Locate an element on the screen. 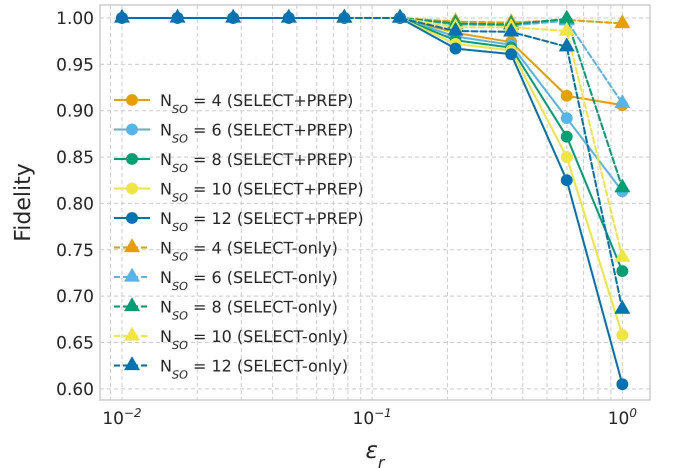 The width and height of the screenshot is (675, 468). y-axis-title: Fidelity is located at coordinates (23, 202).